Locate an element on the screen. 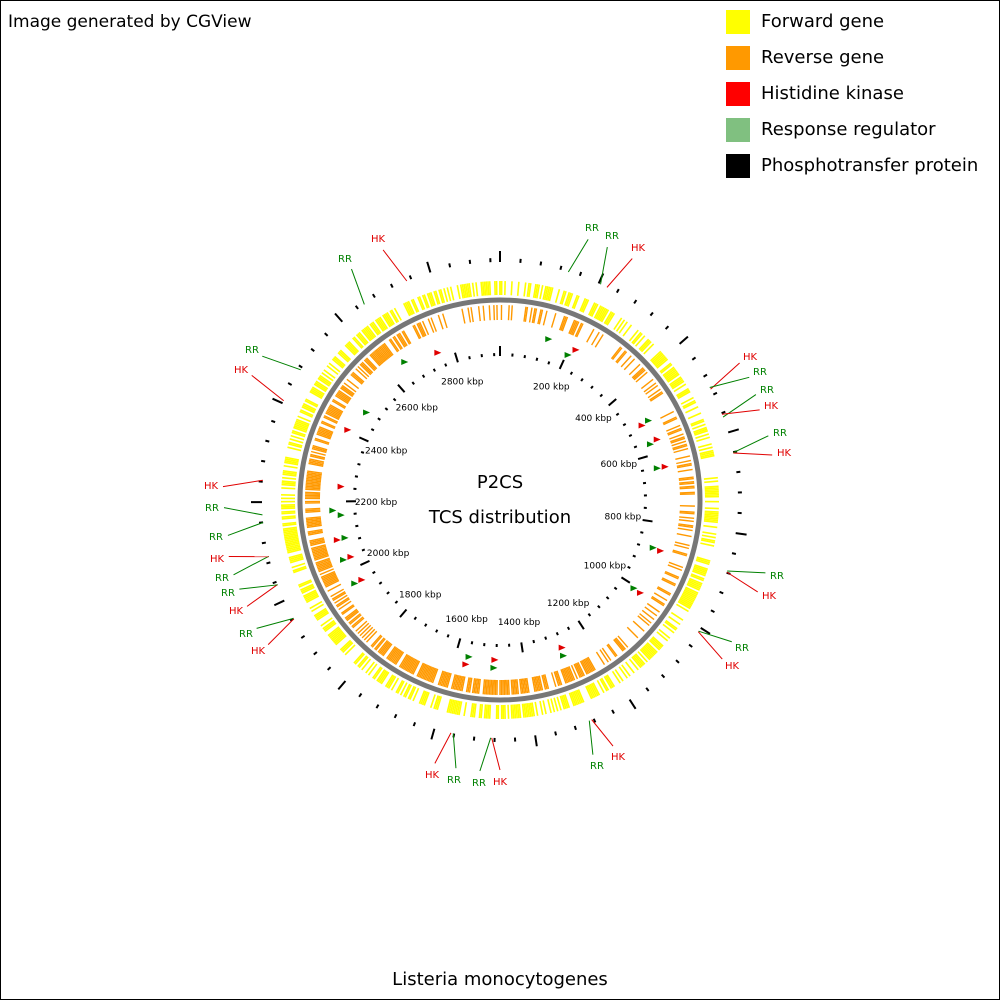 The image size is (1000, 1000). position-label: 800 kbp is located at coordinates (623, 517).